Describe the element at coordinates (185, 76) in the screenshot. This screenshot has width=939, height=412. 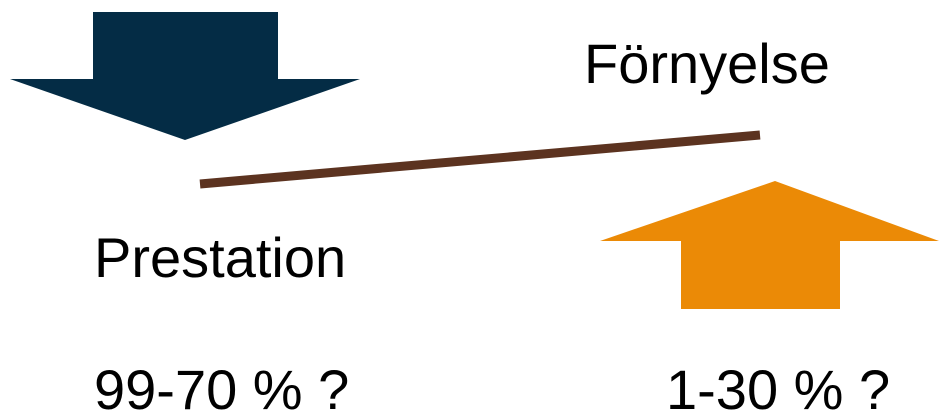
I see `arrow-down-icon` at that location.